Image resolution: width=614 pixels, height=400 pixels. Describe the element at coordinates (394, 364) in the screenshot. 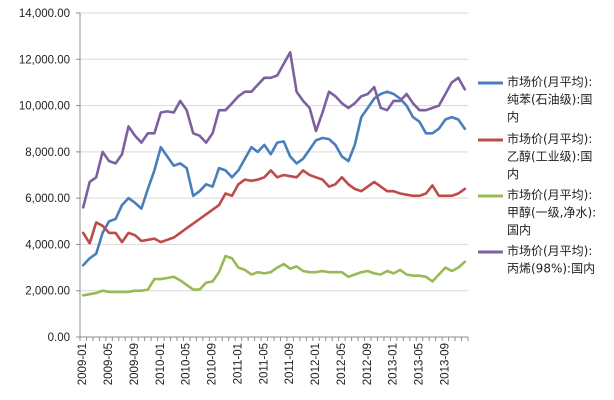

I see `x-tick-label: 2013-01` at that location.